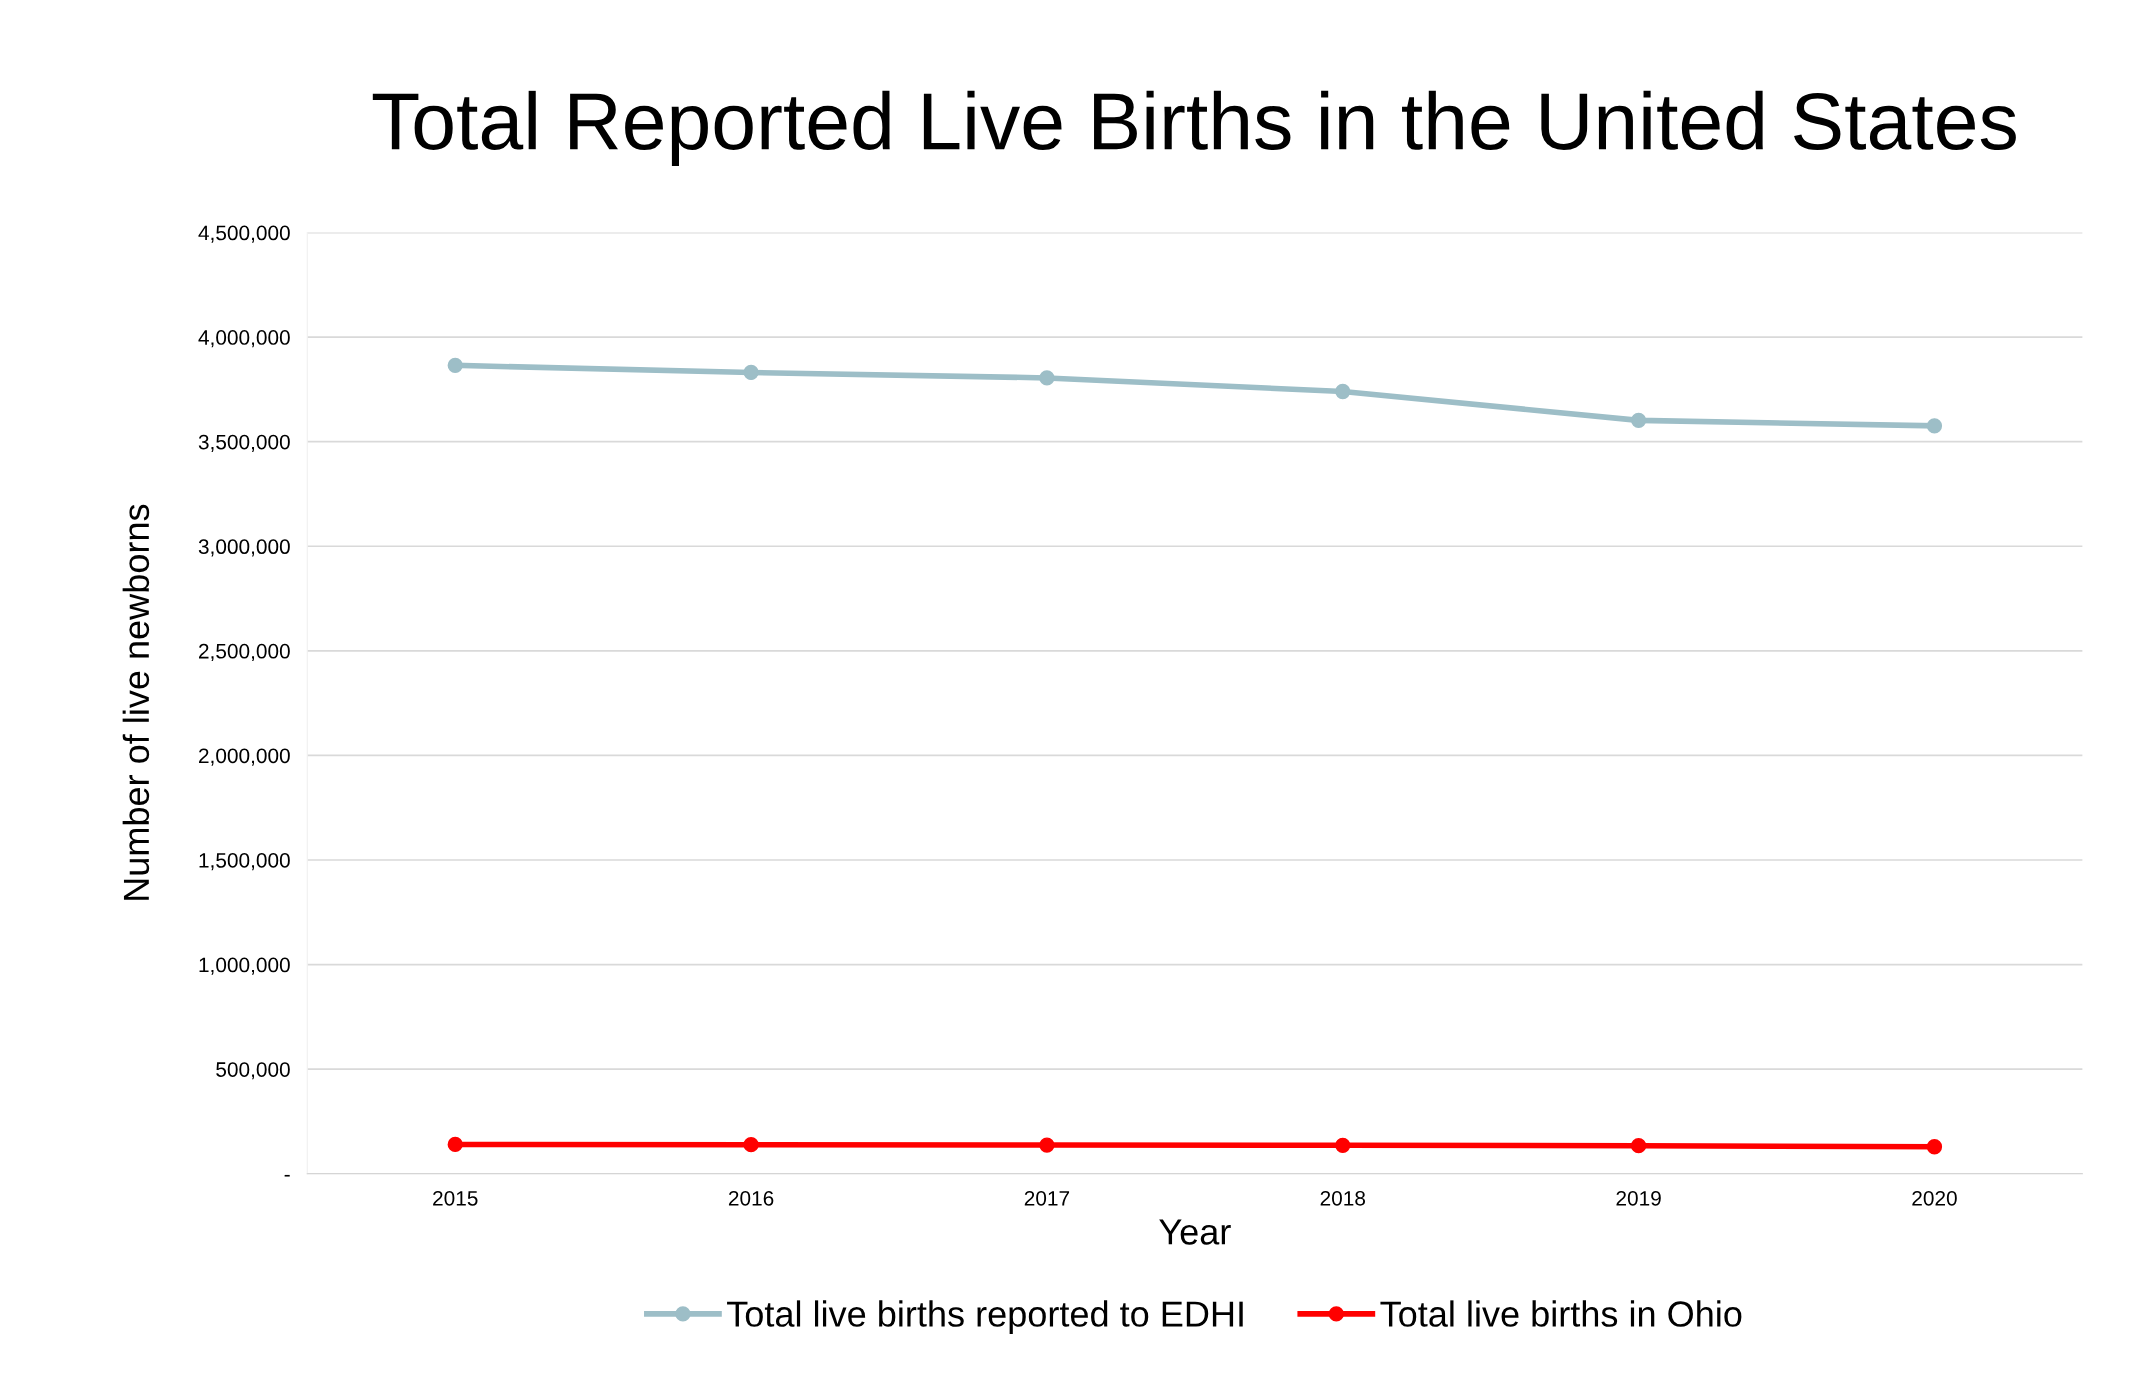 Image resolution: width=2149 pixels, height=1376 pixels. Describe the element at coordinates (244, 966) in the screenshot. I see `y-tick-label: 1,000,000` at that location.